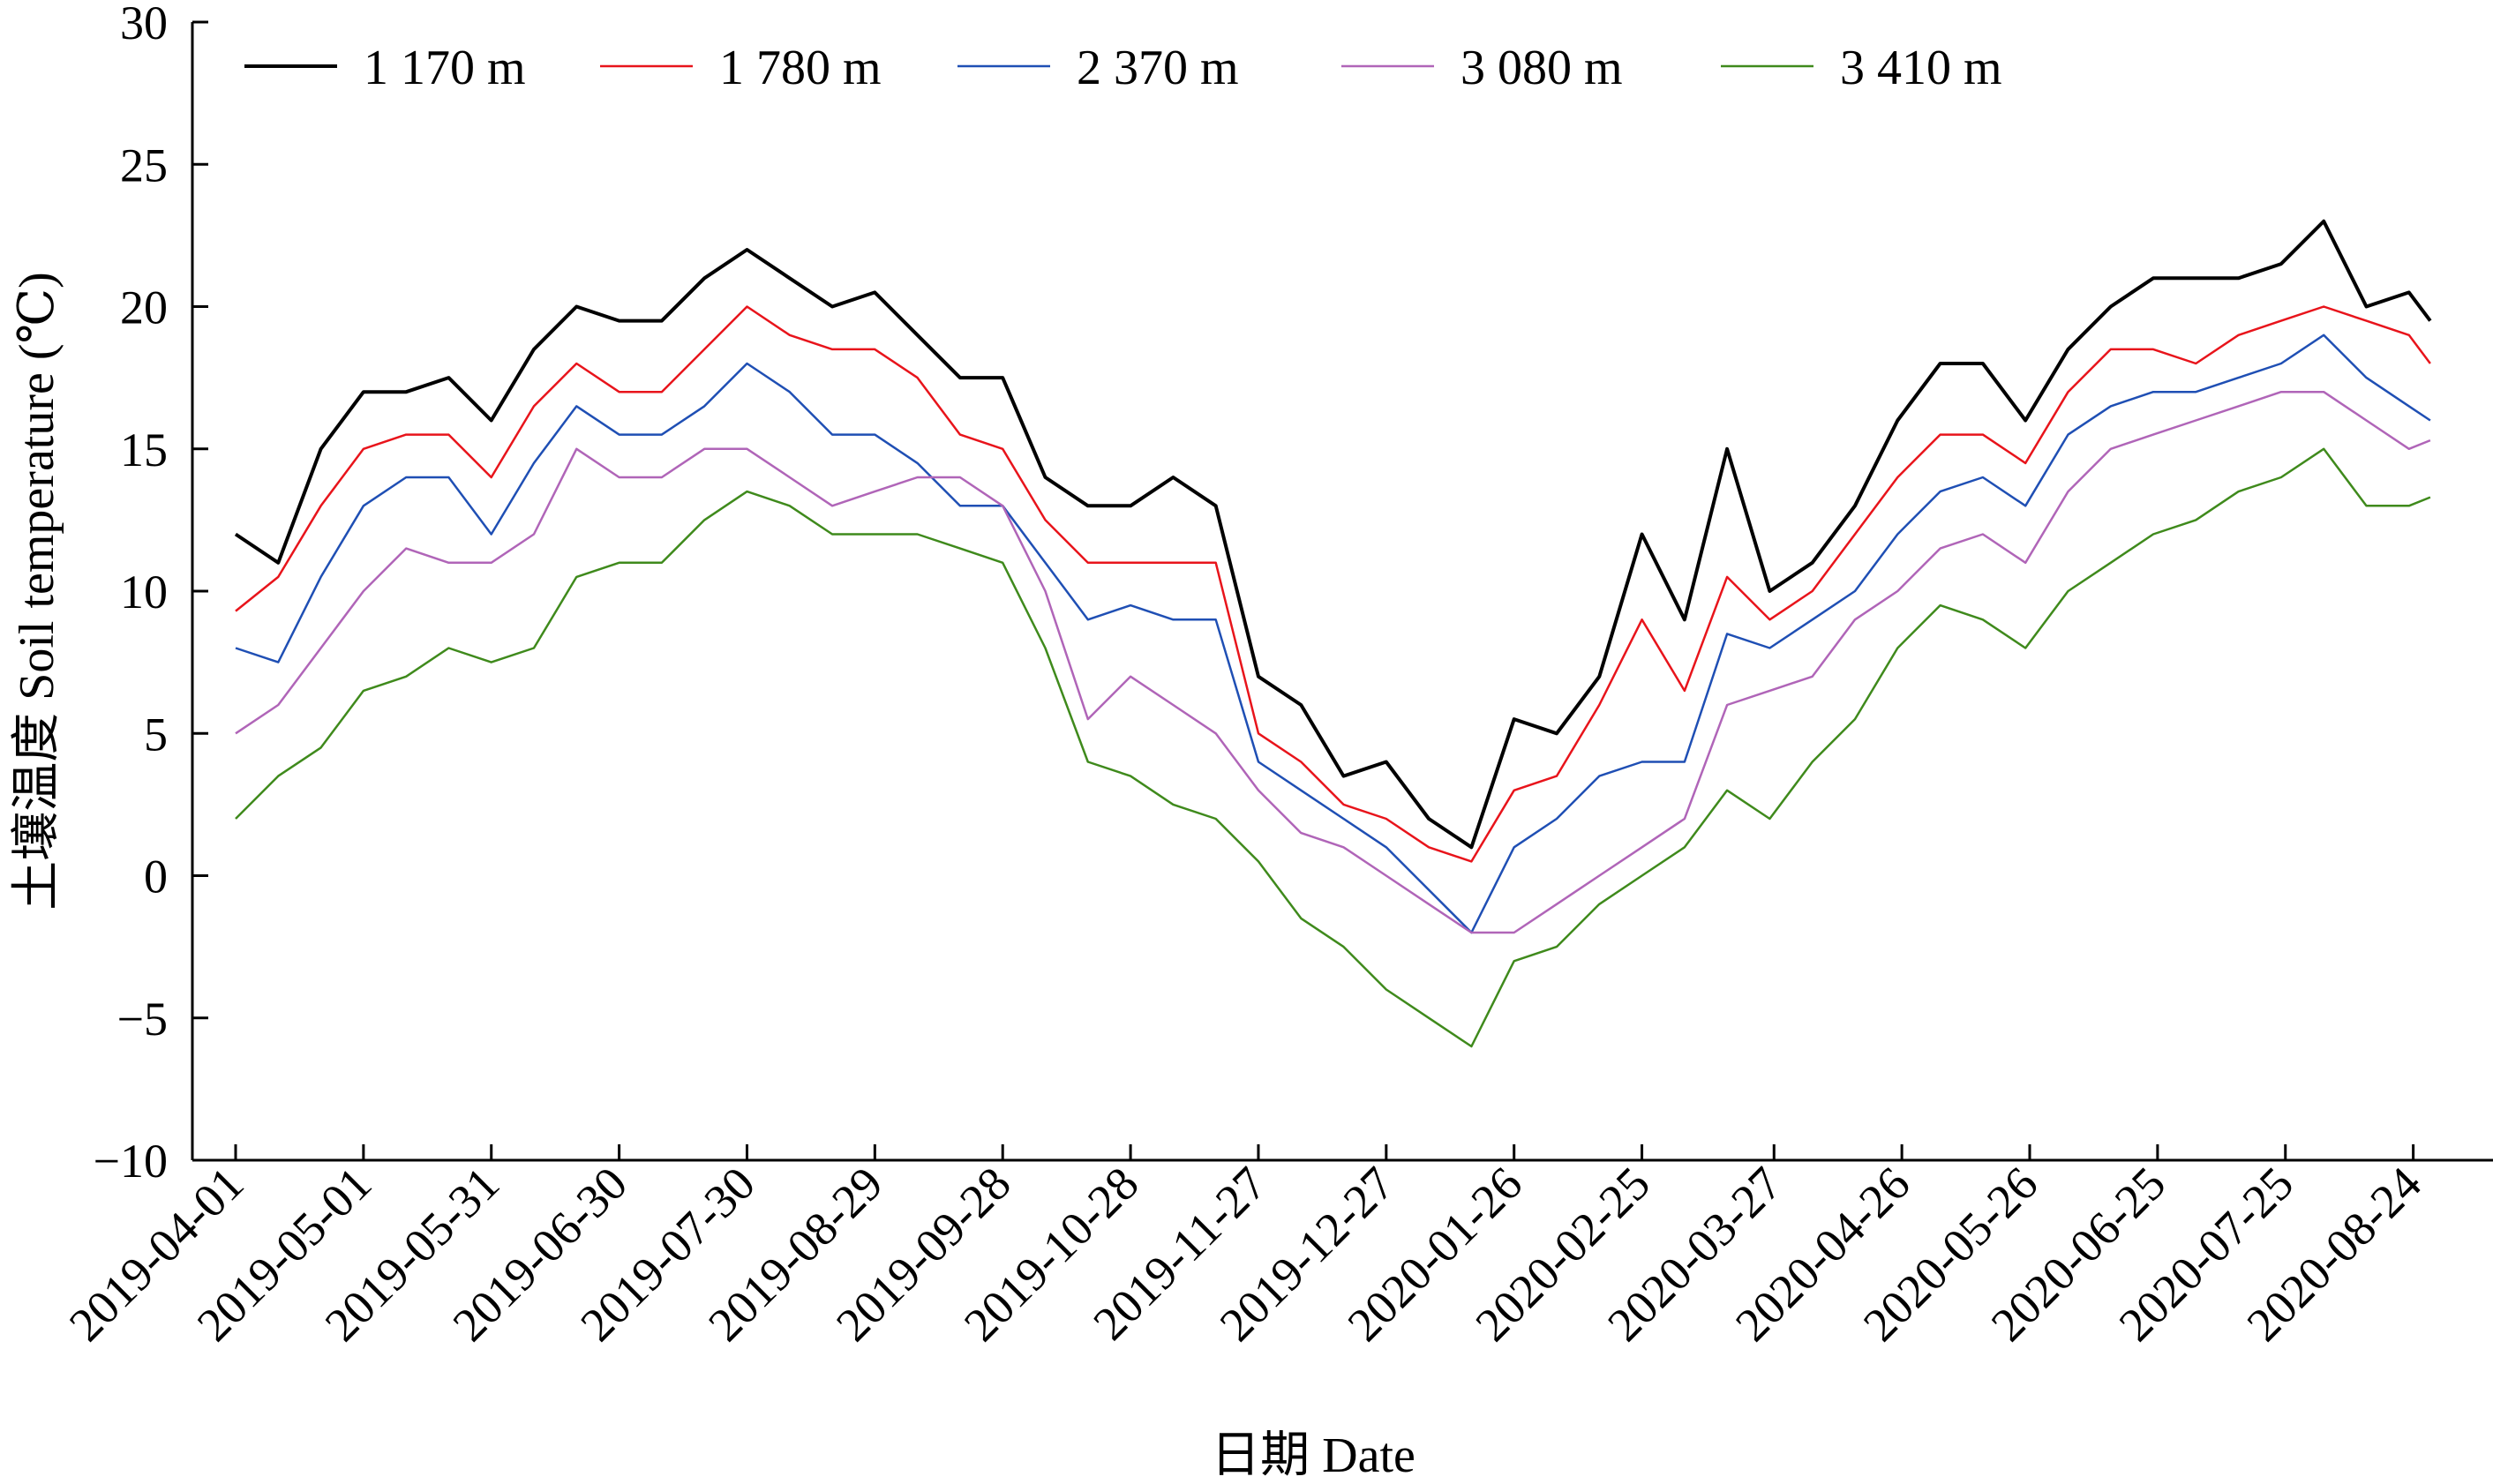 The image size is (2493, 1484). Describe the element at coordinates (142, 1020) in the screenshot. I see `y-tick-label: −5` at that location.